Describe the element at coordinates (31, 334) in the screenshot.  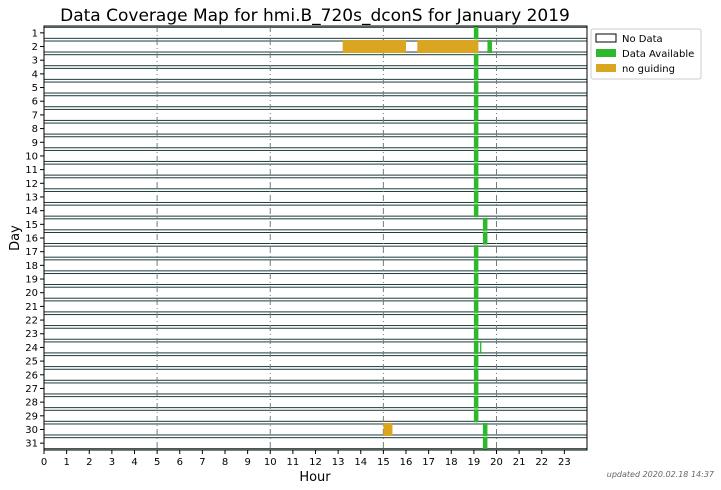
I see `y-tick-label: 23` at that location.